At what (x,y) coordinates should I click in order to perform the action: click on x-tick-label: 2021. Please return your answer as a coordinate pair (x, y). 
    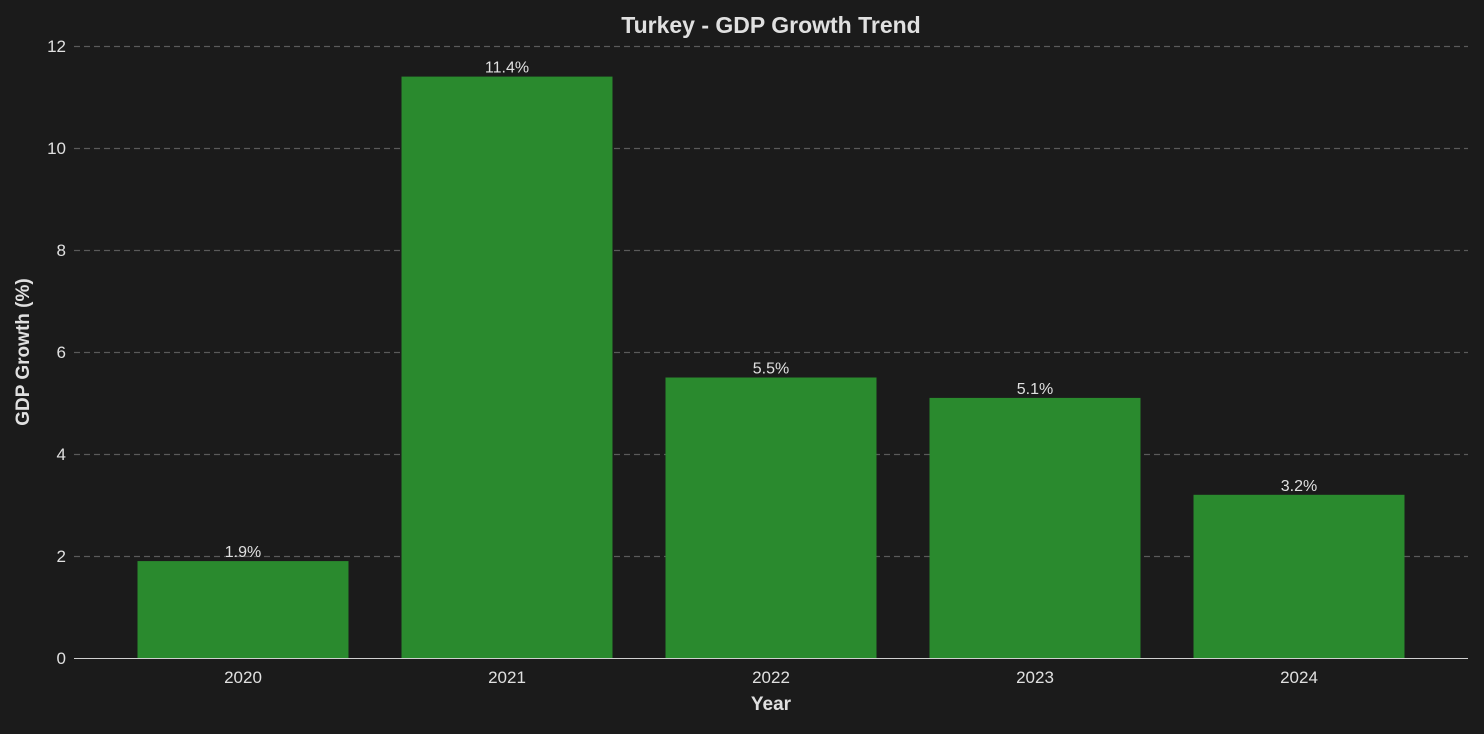
    Looking at the image, I should click on (507, 677).